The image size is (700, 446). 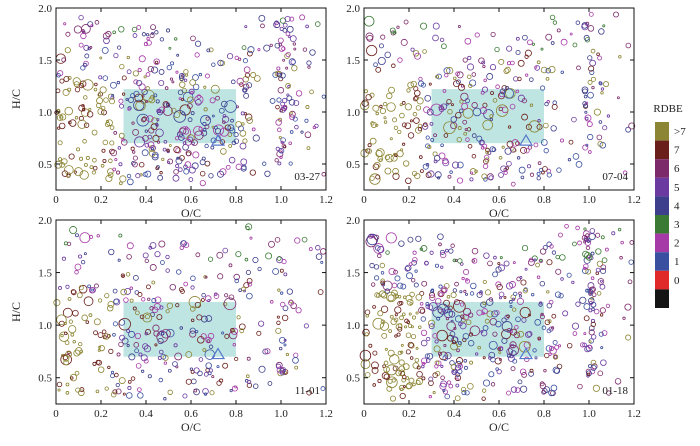 I want to click on panel-date-label: 01-18, so click(x=615, y=391).